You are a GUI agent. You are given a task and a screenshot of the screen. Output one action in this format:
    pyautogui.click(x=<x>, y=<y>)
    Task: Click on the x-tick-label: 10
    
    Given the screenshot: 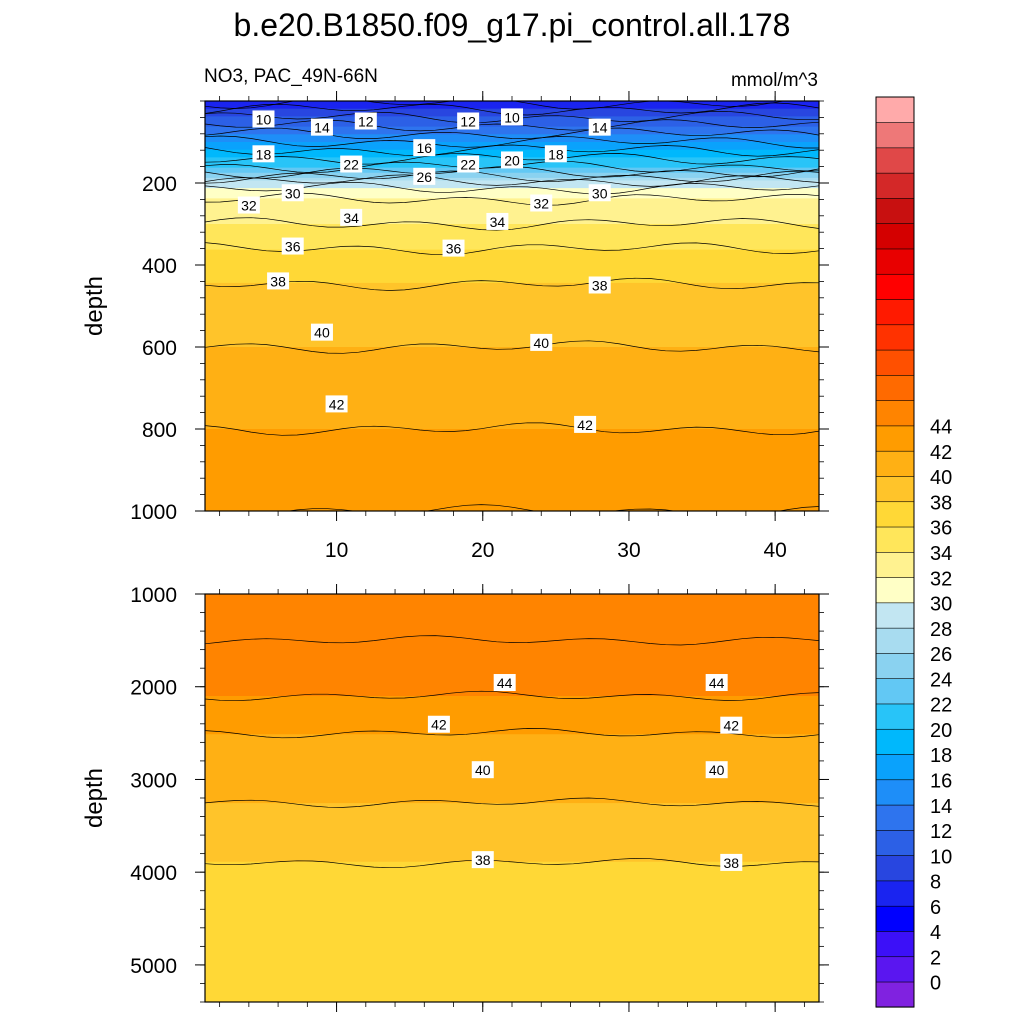 What is the action you would take?
    pyautogui.click(x=336, y=550)
    